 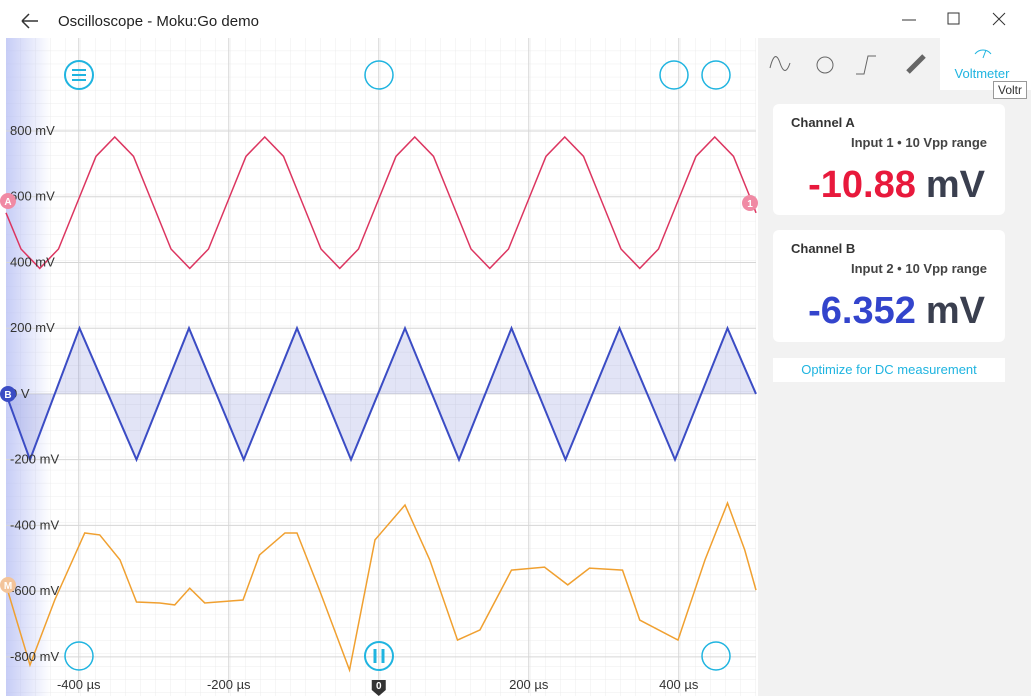 I want to click on channel-name: Channel A, so click(x=823, y=122).